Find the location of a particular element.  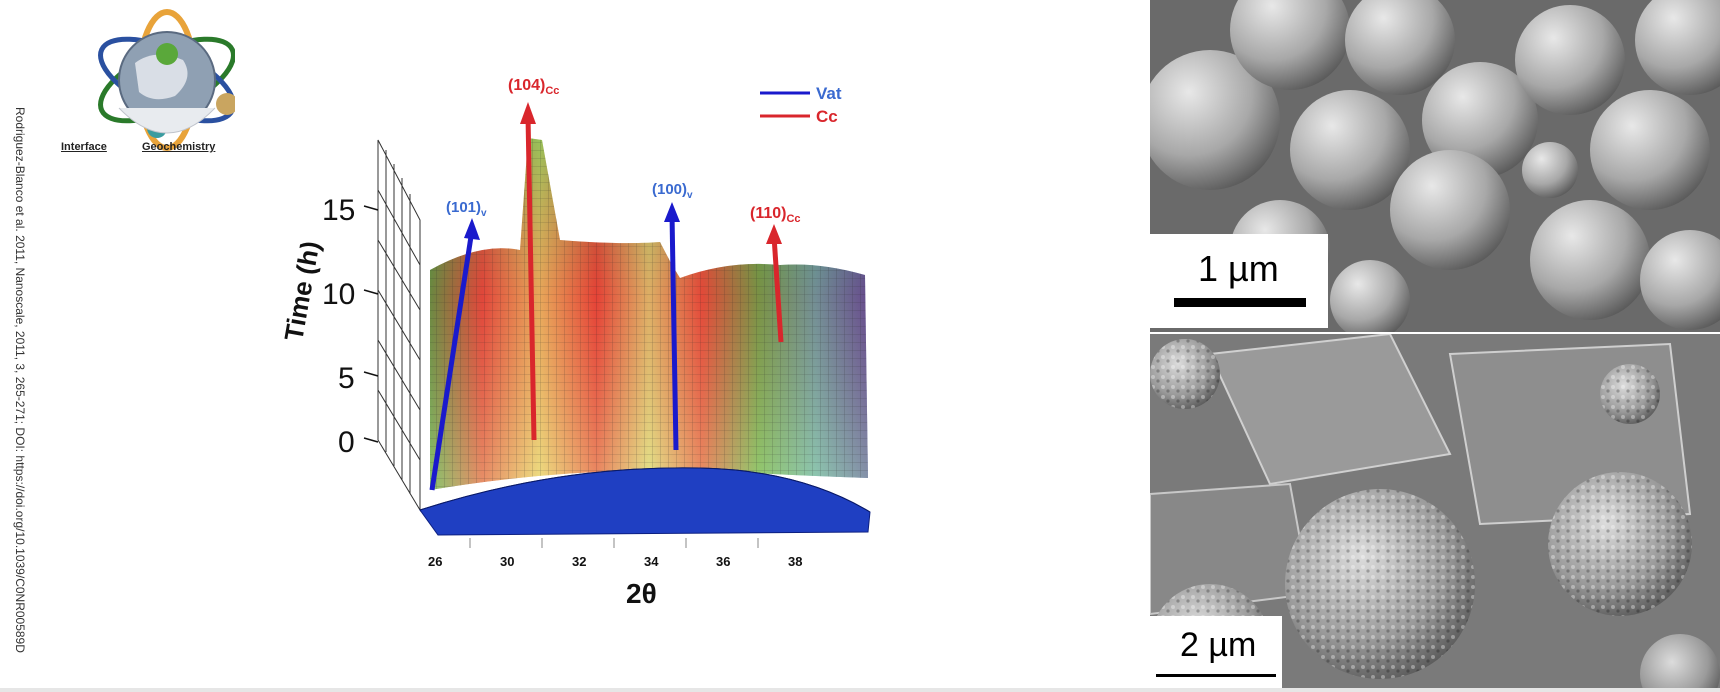

legend-label-vat: Vat is located at coordinates (829, 93).